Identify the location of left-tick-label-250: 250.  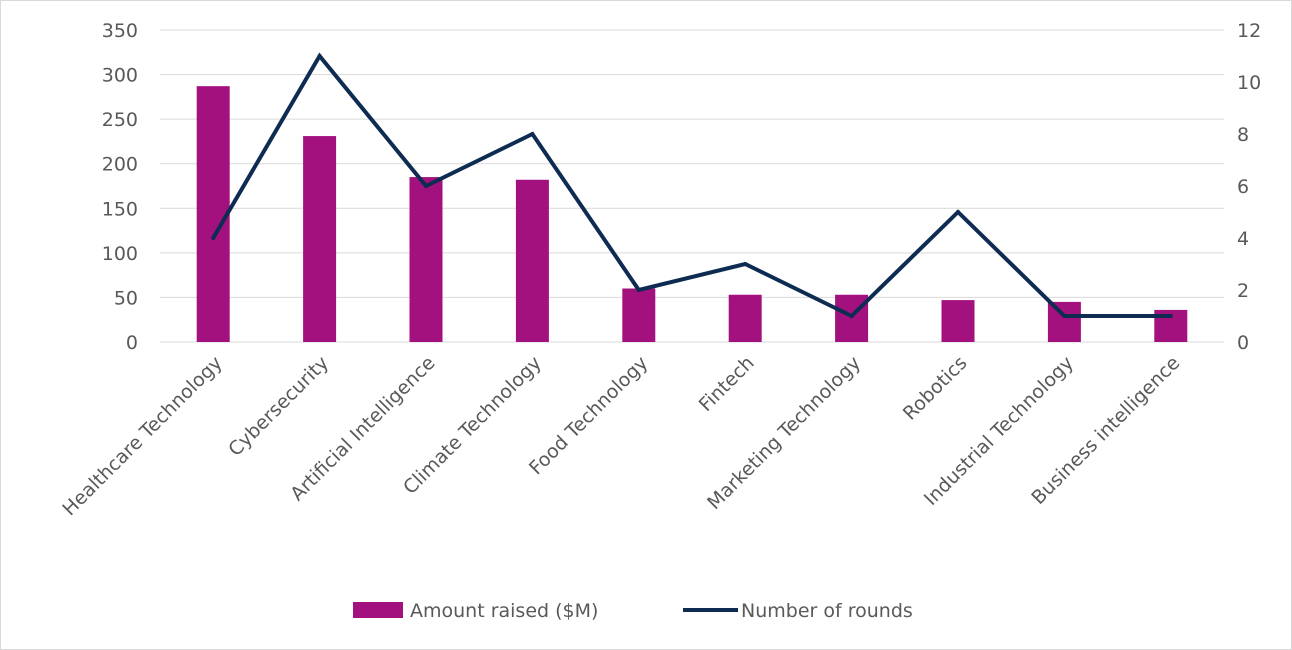
(120, 120).